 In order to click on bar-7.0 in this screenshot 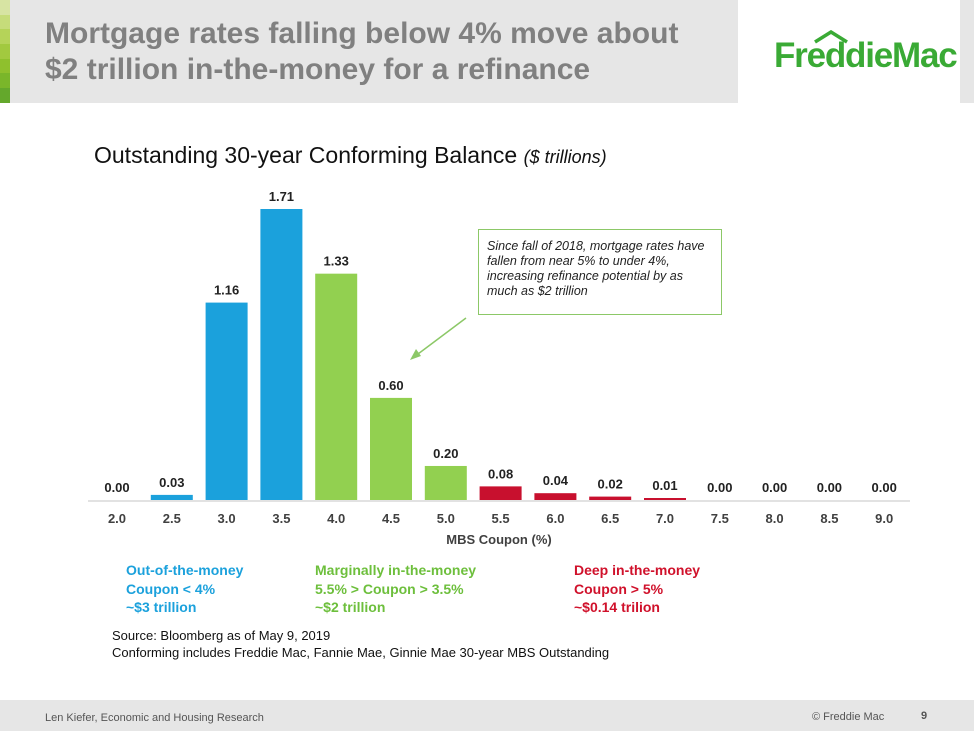, I will do `click(665, 499)`.